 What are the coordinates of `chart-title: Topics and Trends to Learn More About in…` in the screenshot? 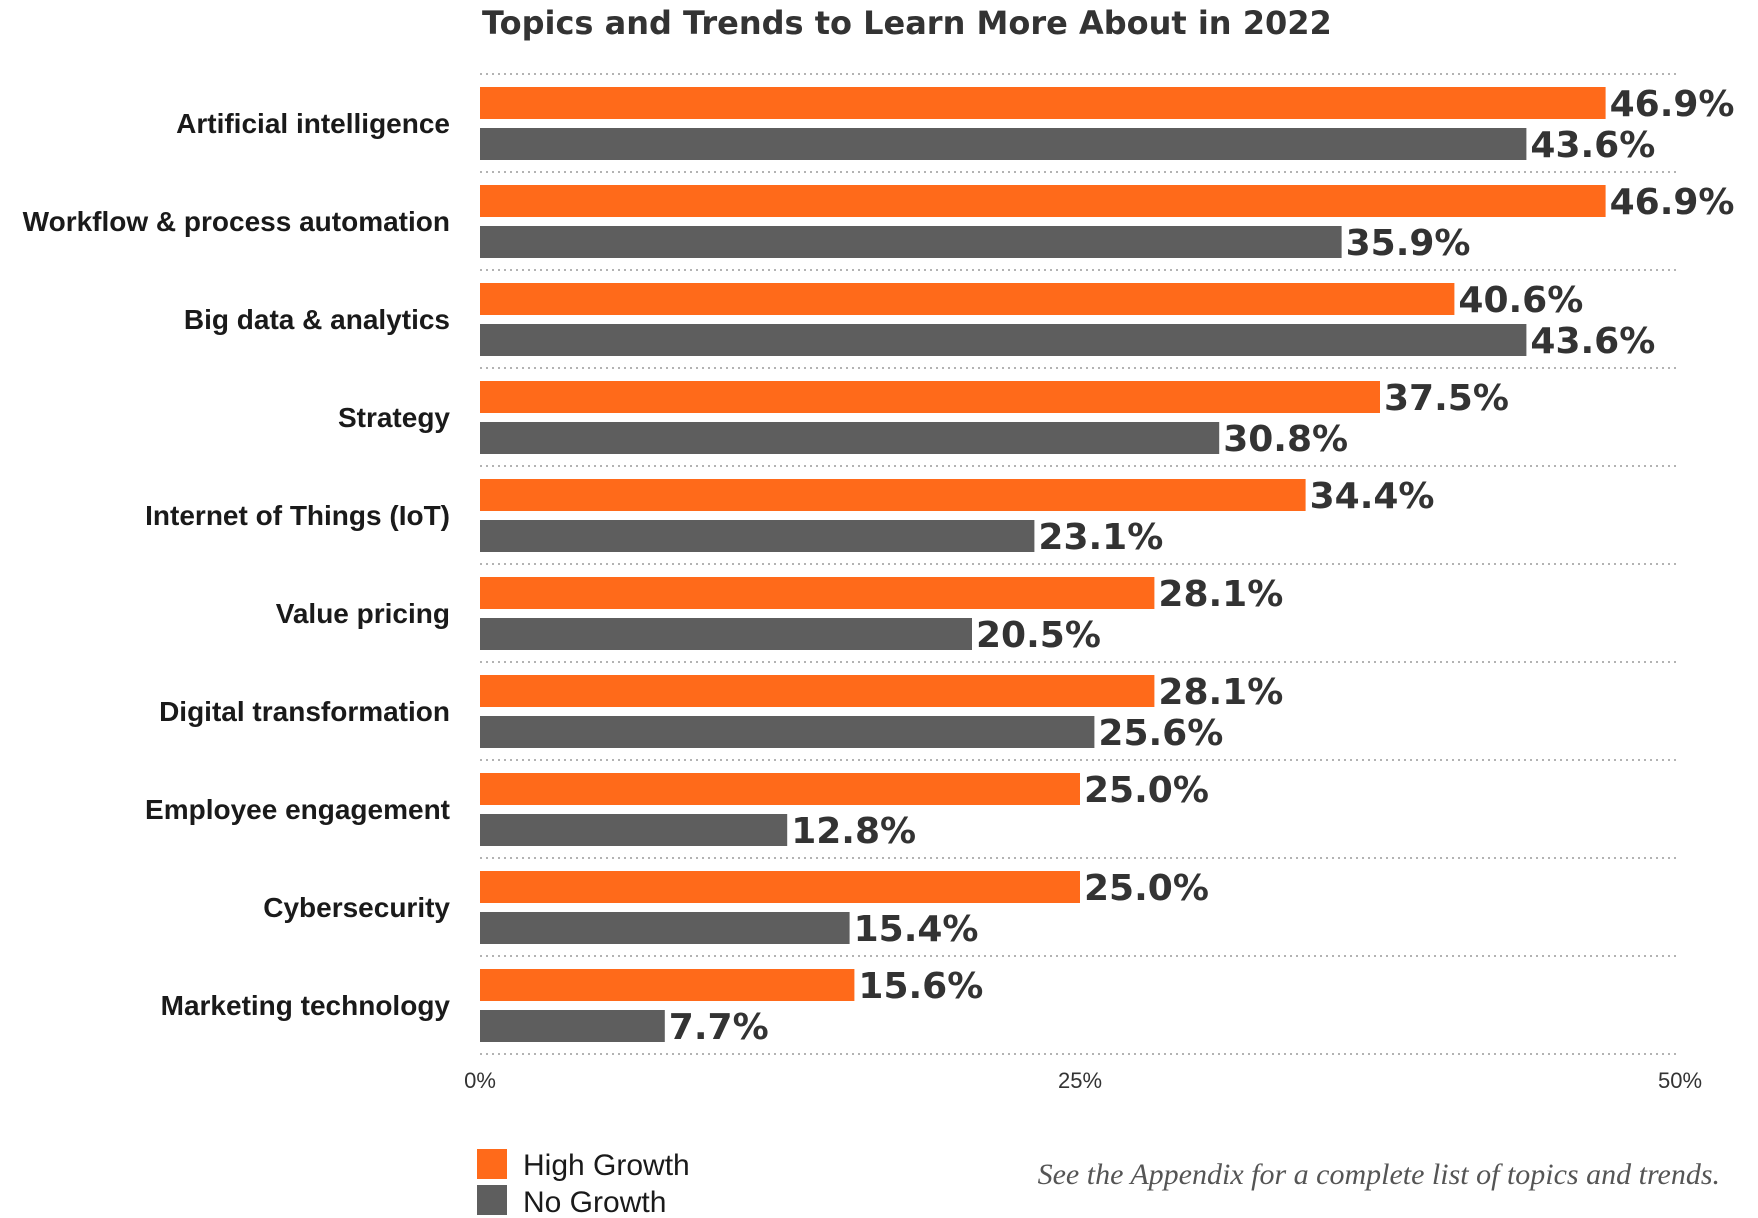 It's located at (907, 23).